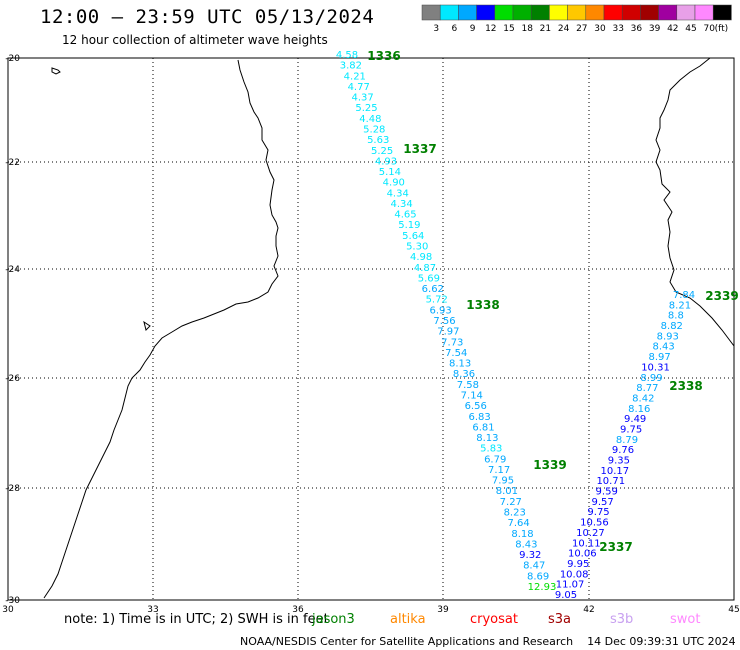  Describe the element at coordinates (483, 427) in the screenshot. I see `swh-value: 6.81` at that location.